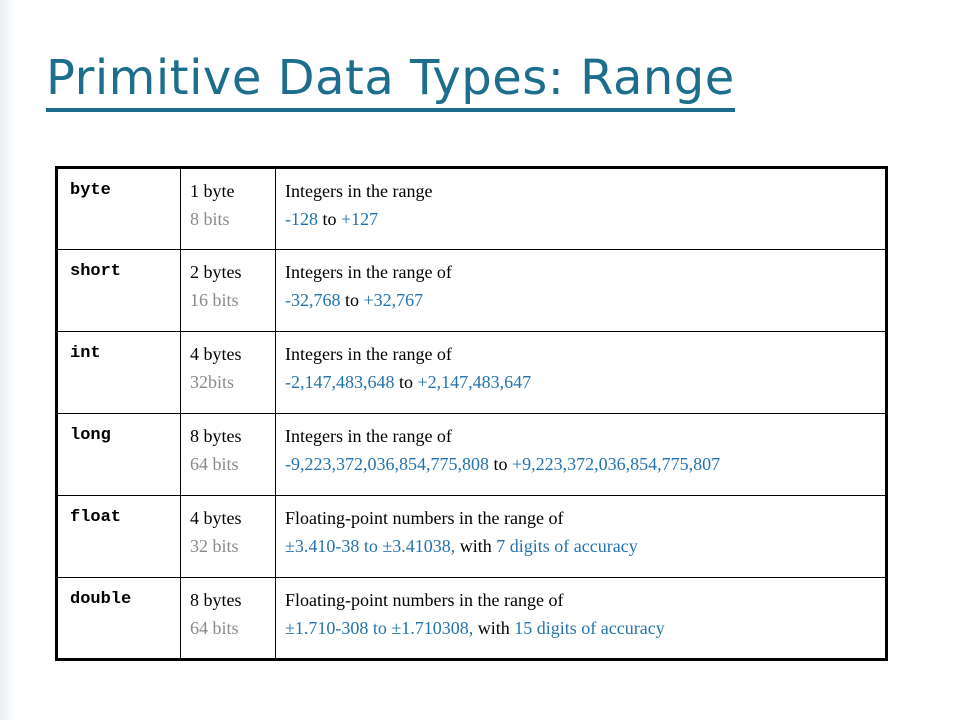  I want to click on range-min: -32,768, so click(313, 300).